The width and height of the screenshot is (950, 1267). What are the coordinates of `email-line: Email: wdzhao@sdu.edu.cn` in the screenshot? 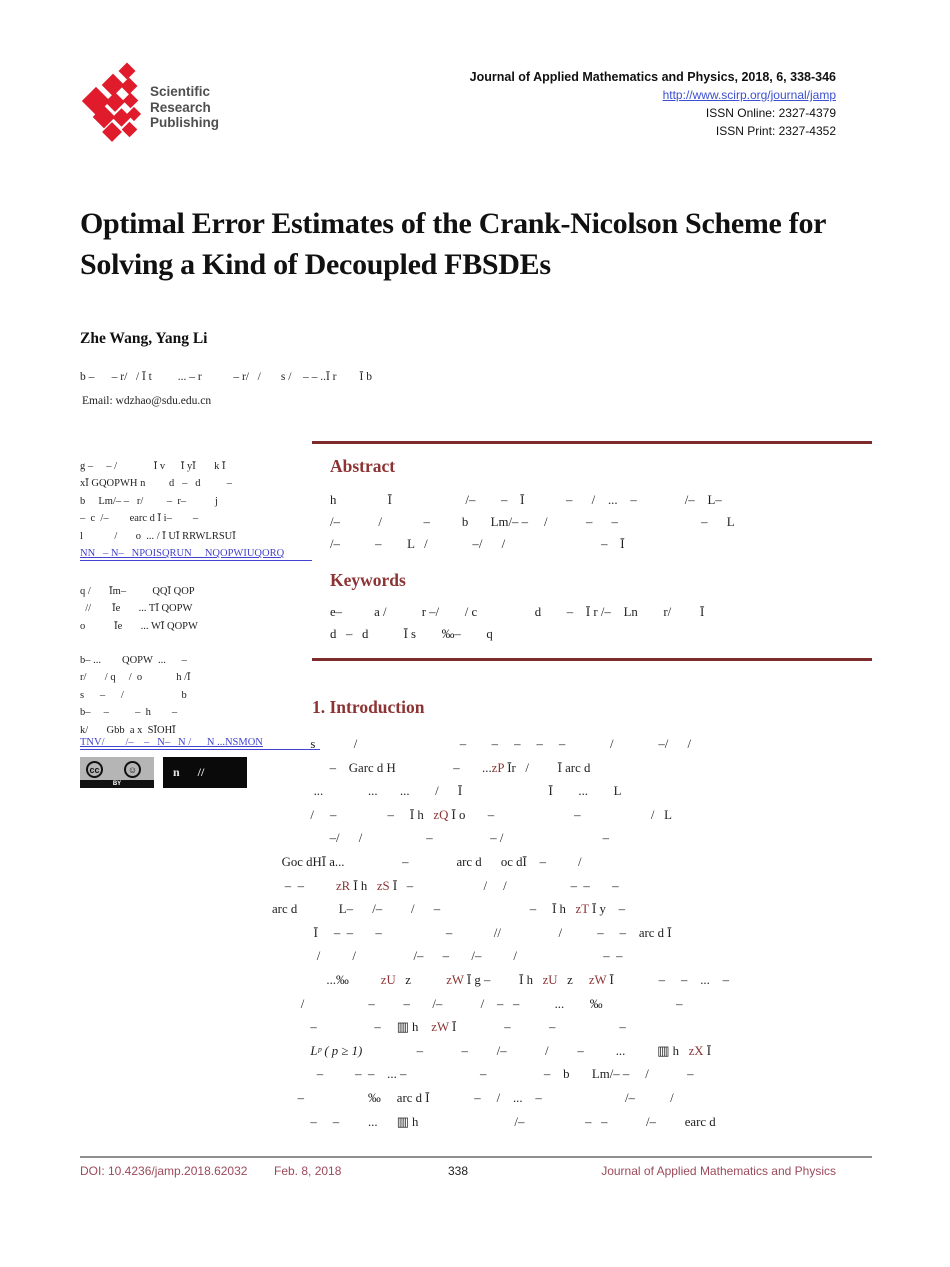 It's located at (147, 401).